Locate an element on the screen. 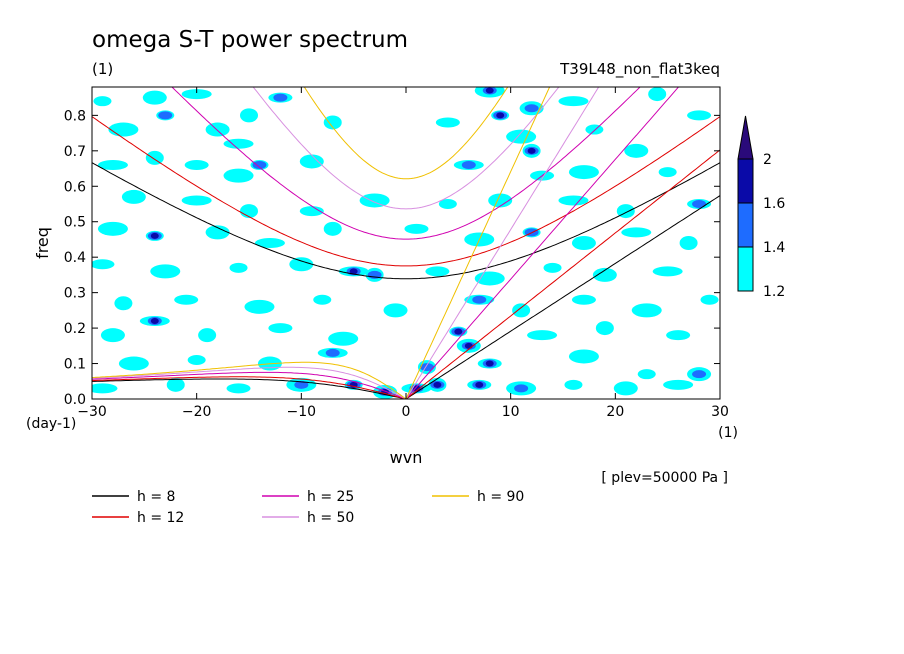 Image resolution: width=904 pixels, height=654 pixels. x-tick-label: 30 is located at coordinates (720, 412).